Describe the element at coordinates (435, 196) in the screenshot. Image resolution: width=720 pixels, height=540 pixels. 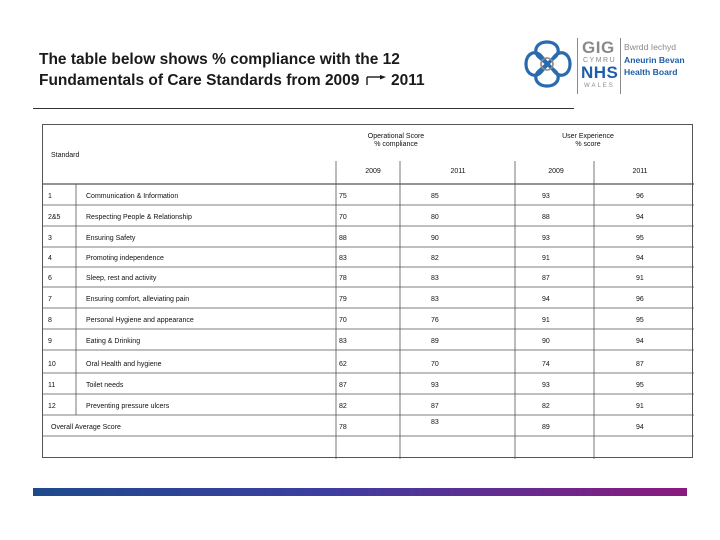
I see `row-value: 85` at that location.